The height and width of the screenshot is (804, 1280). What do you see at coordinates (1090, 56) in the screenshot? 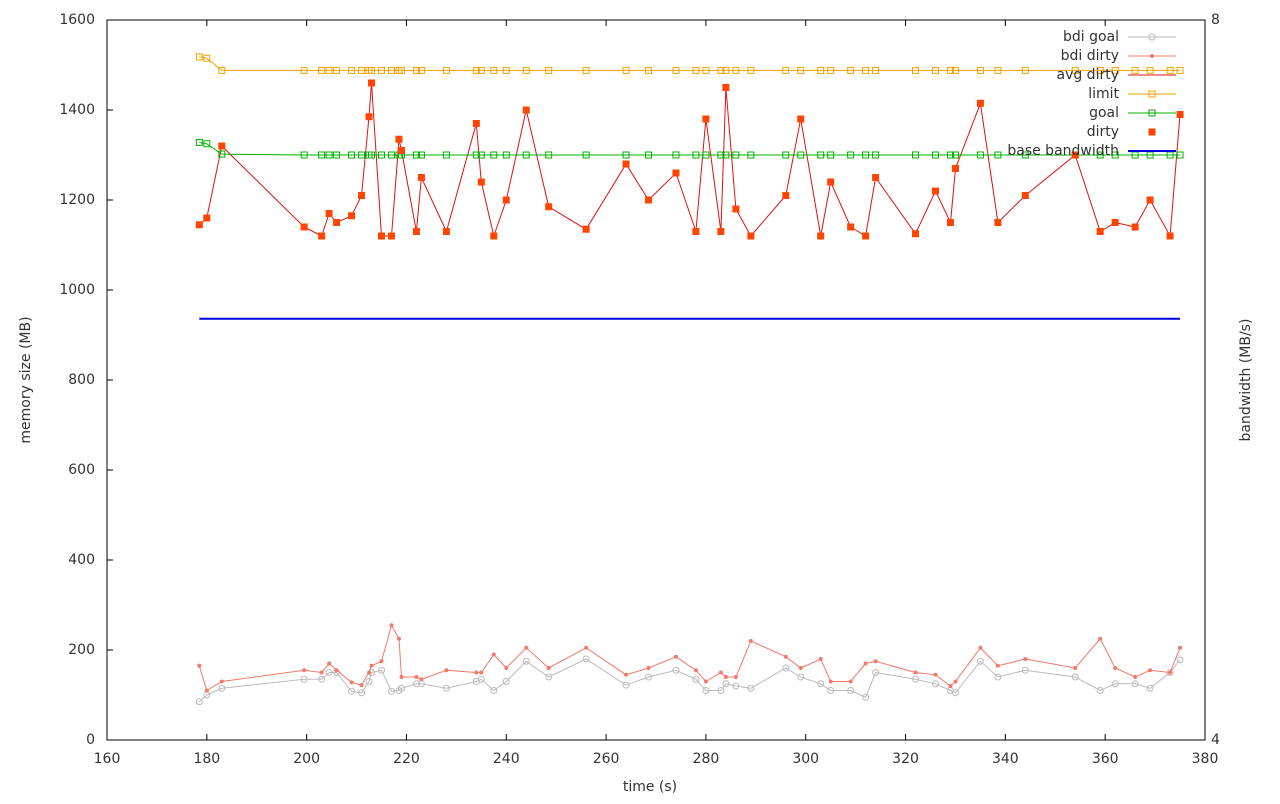
I see `legend-label: bdi dirty` at bounding box center [1090, 56].